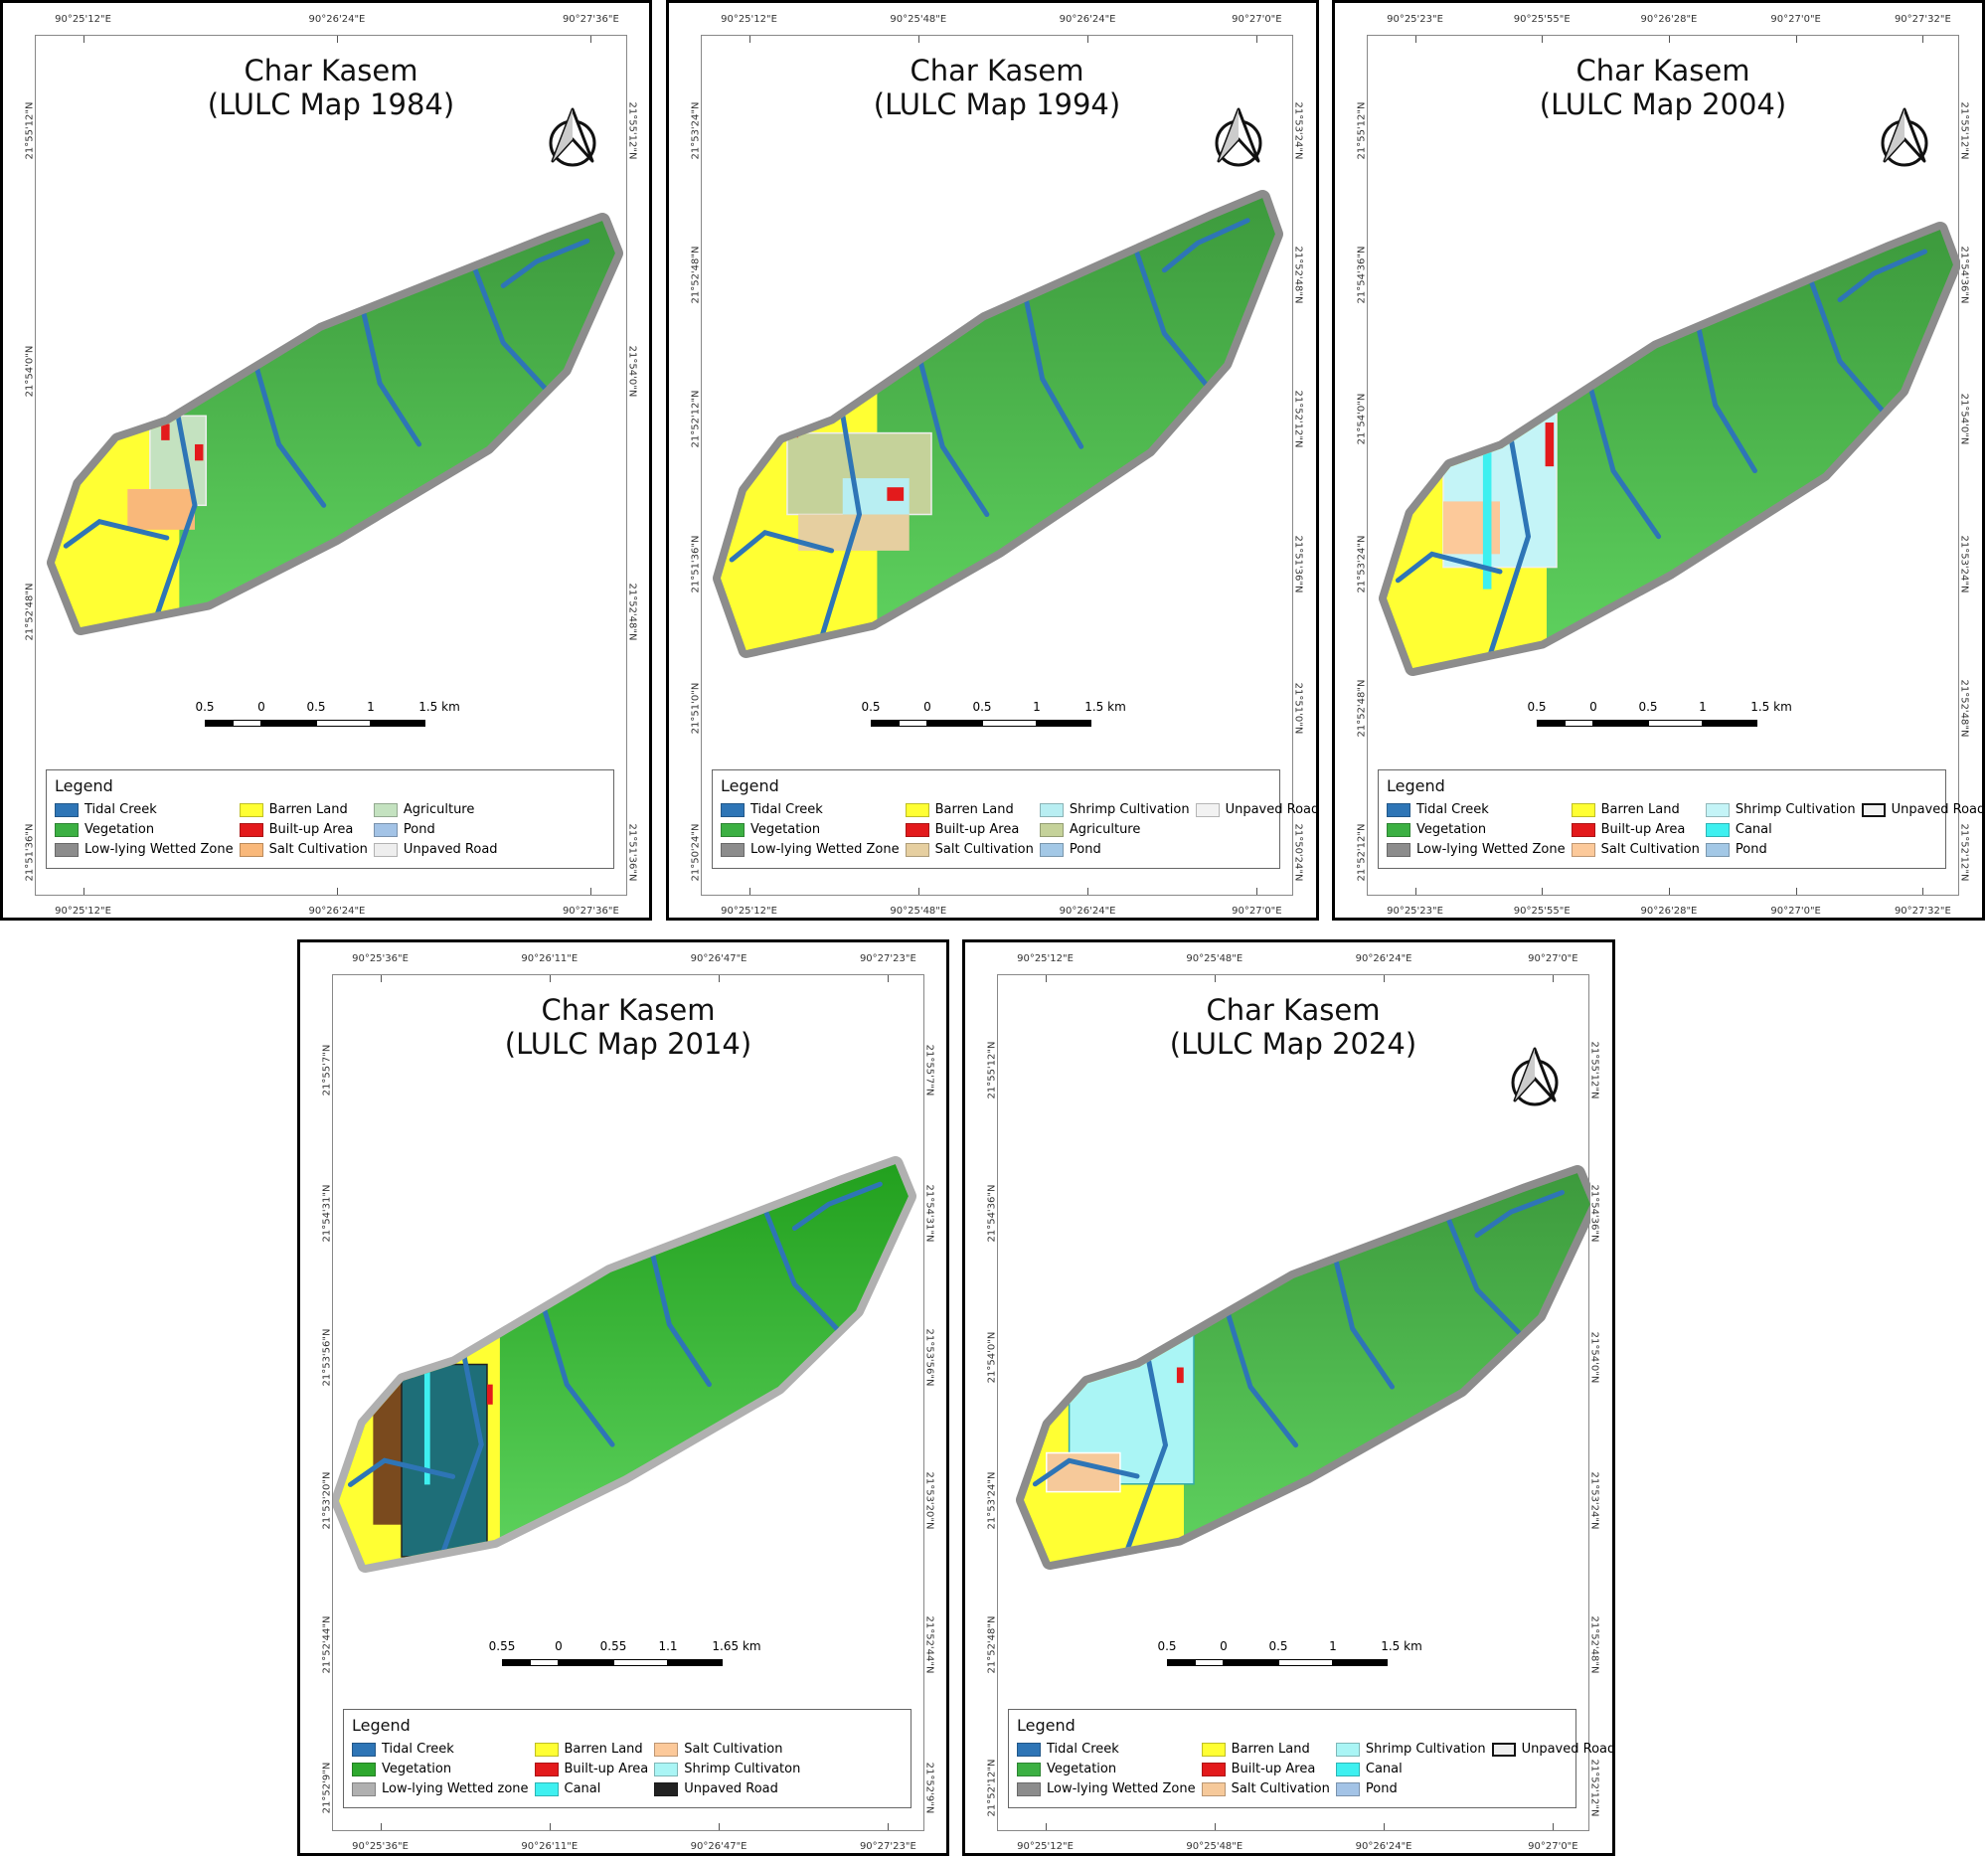 The image size is (1988, 1857). Describe the element at coordinates (1298, 130) in the screenshot. I see `latitude-label: 21°53'24"N` at that location.